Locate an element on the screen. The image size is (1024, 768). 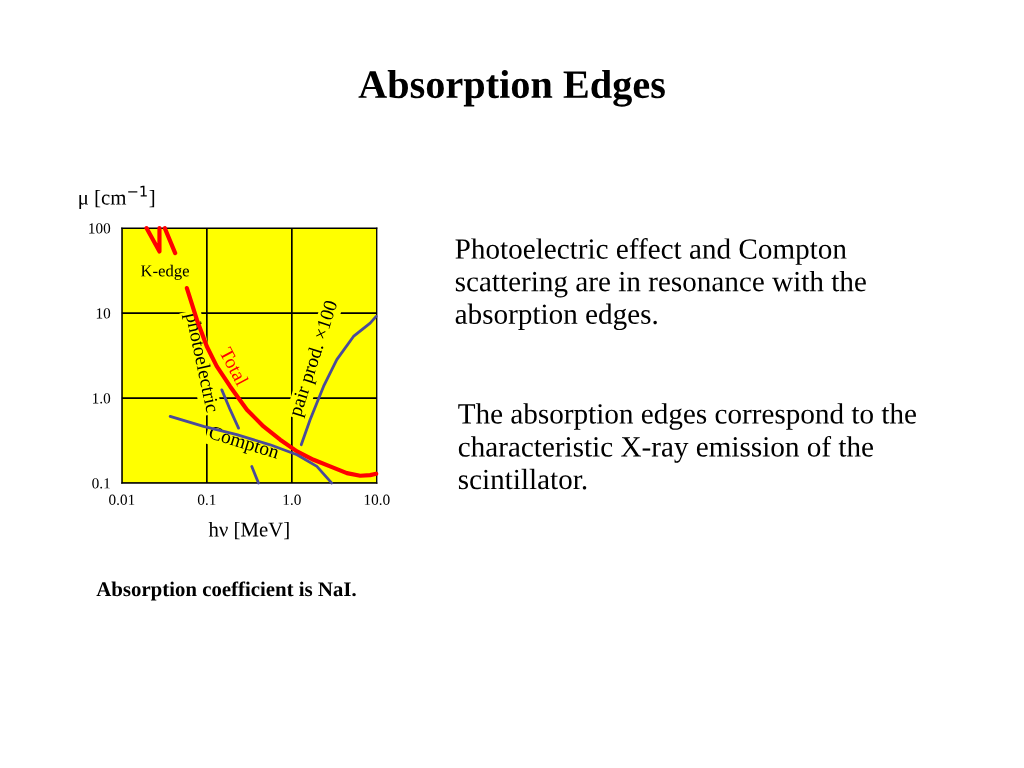
text: Absorption coefficient is NaI. is located at coordinates (226, 591).